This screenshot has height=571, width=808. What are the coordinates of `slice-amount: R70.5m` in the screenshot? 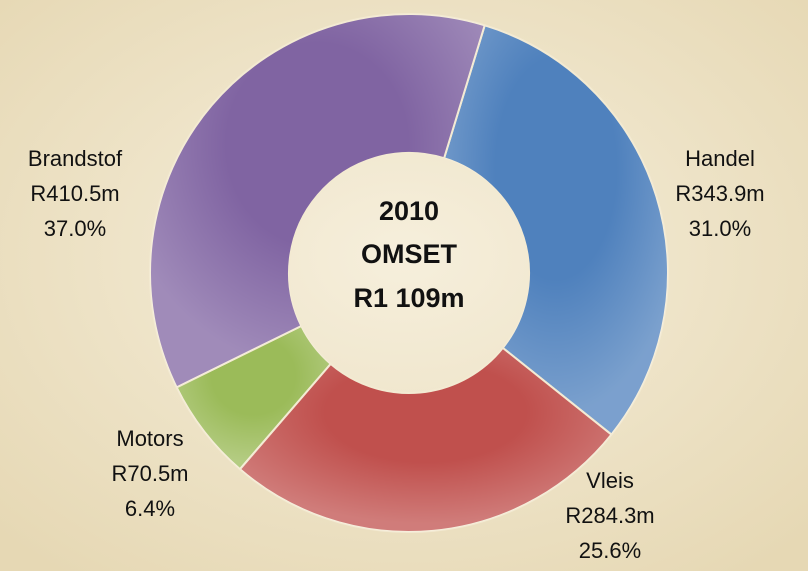 It's located at (149, 473).